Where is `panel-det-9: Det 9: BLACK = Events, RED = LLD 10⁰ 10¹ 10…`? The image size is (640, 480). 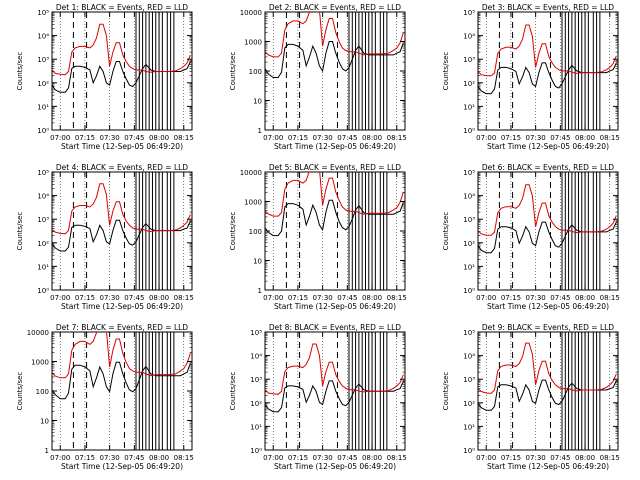 panel-det-9: Det 9: BLACK = Events, RED = LLD 10⁰ 10¹ 10… is located at coordinates (531, 397).